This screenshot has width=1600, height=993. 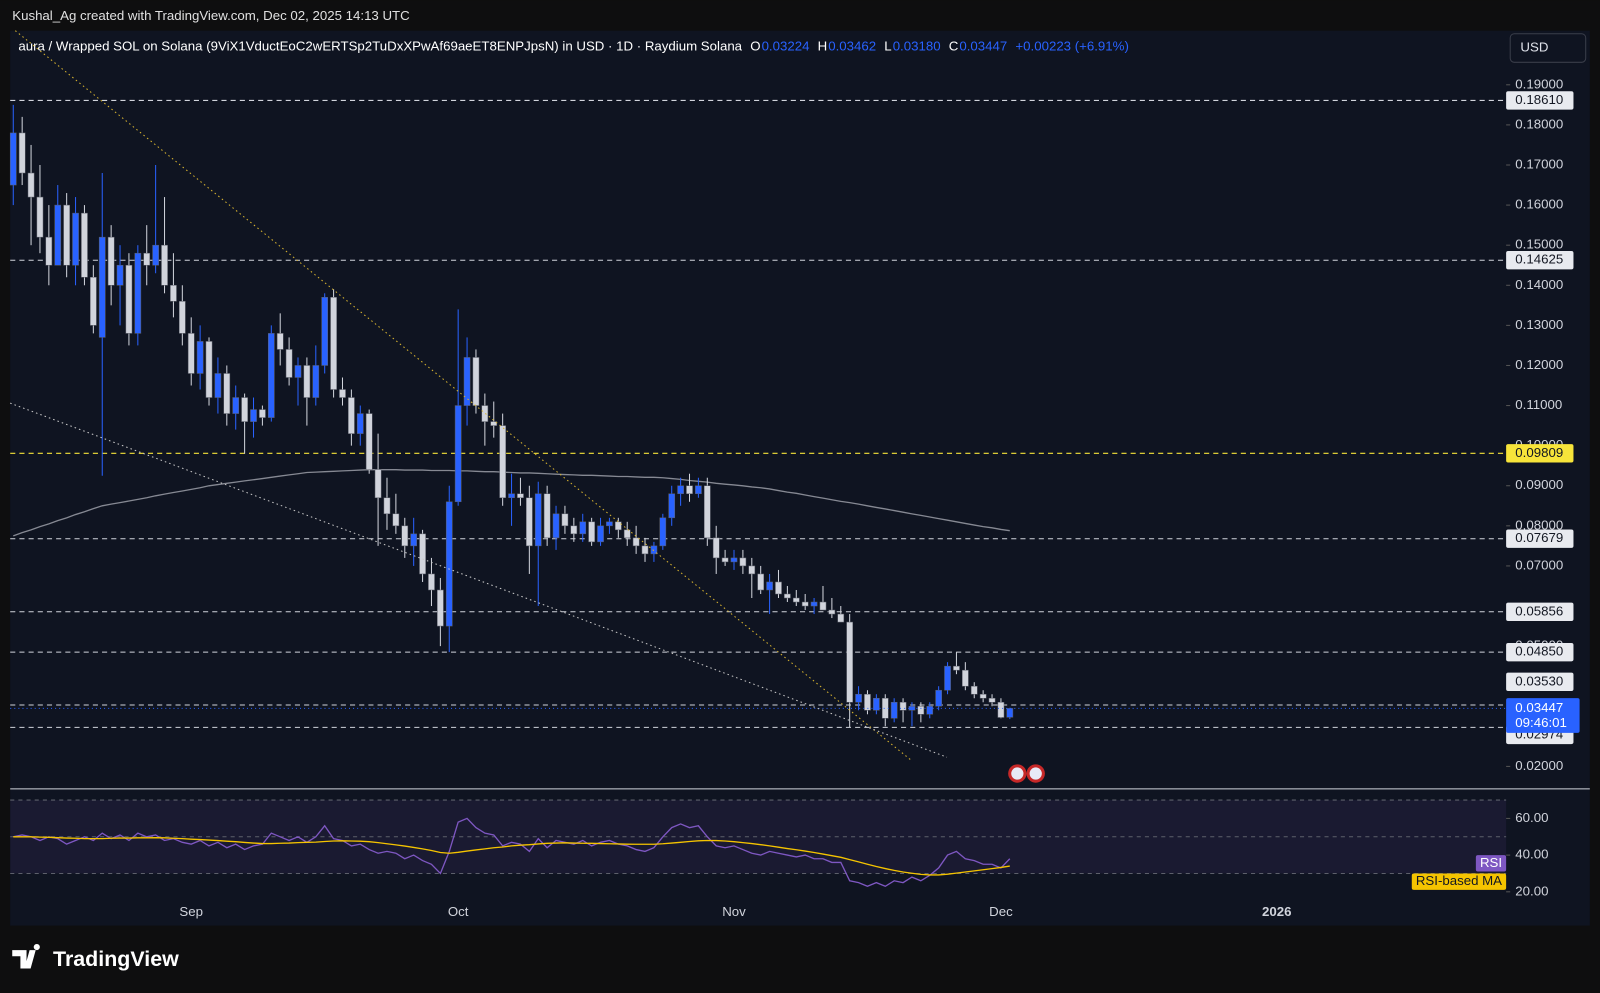 I want to click on level-label: 0.18610, so click(x=1539, y=99).